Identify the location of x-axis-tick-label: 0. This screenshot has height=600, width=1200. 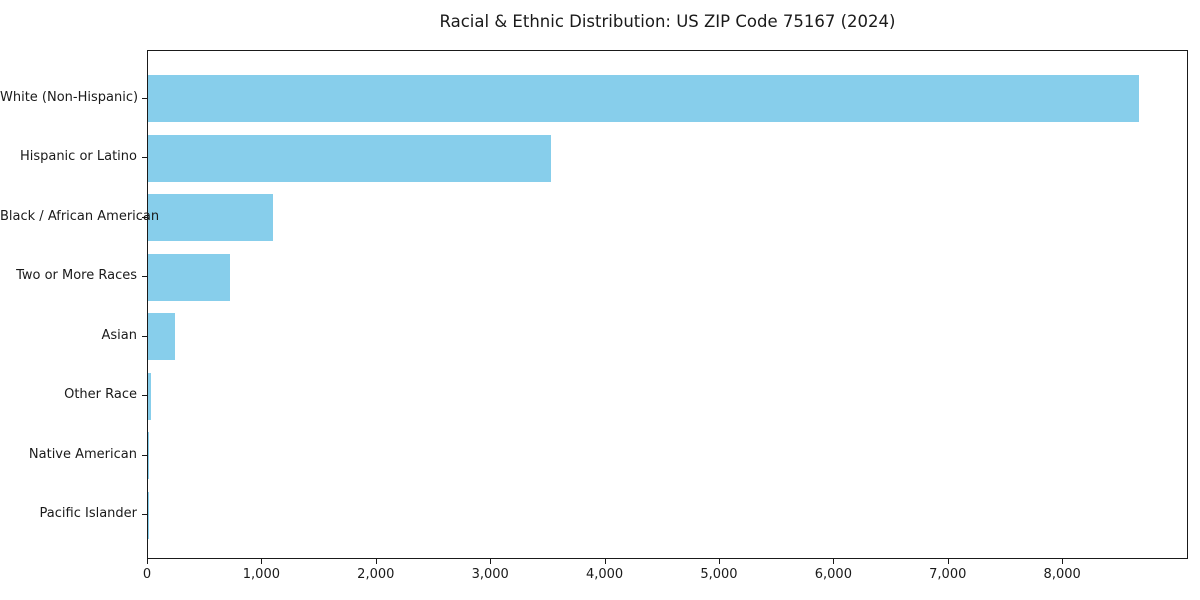
(147, 574).